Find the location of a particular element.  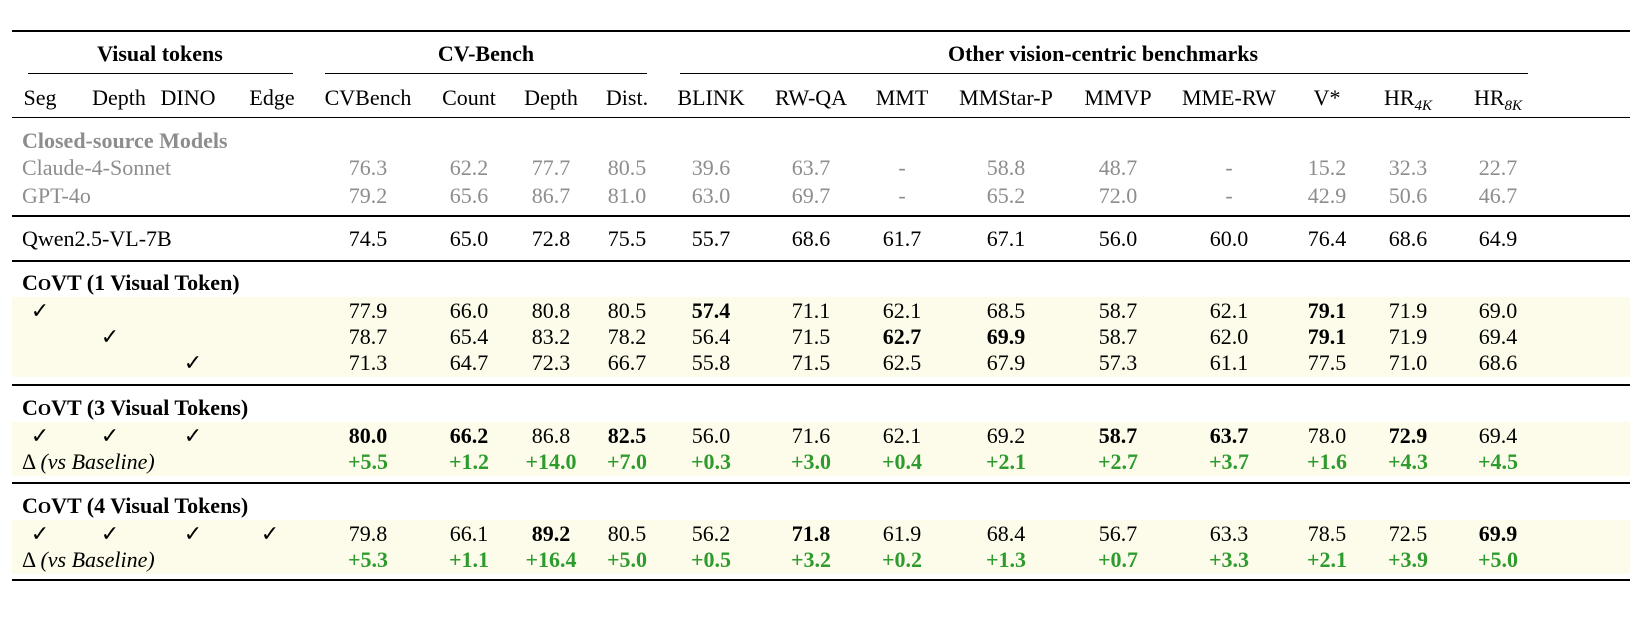

delta-cell: +3.2 is located at coordinates (811, 559).